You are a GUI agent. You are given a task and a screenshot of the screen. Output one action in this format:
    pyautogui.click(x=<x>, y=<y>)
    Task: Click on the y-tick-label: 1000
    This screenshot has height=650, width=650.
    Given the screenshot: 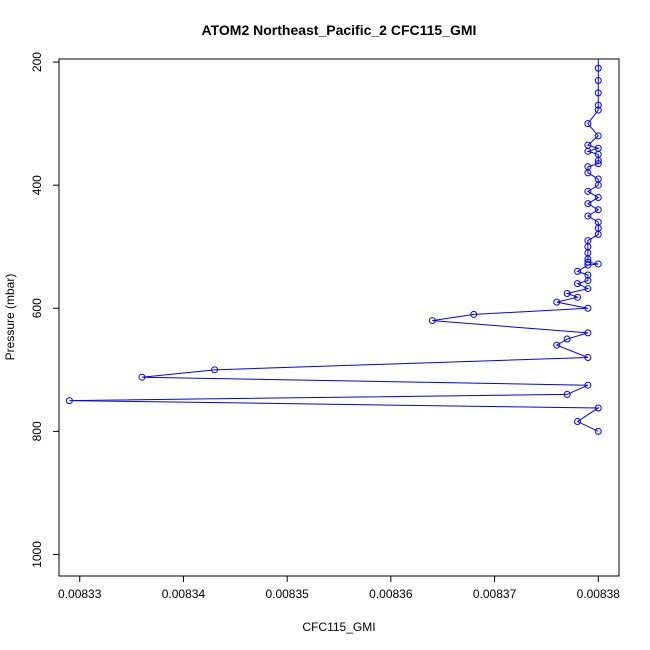 What is the action you would take?
    pyautogui.click(x=37, y=554)
    